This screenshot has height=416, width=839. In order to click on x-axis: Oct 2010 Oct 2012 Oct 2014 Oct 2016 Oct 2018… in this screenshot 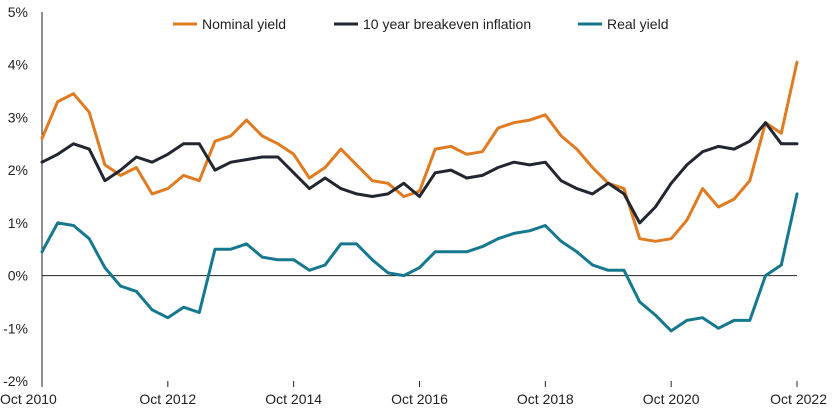, I will do `click(413, 394)`.